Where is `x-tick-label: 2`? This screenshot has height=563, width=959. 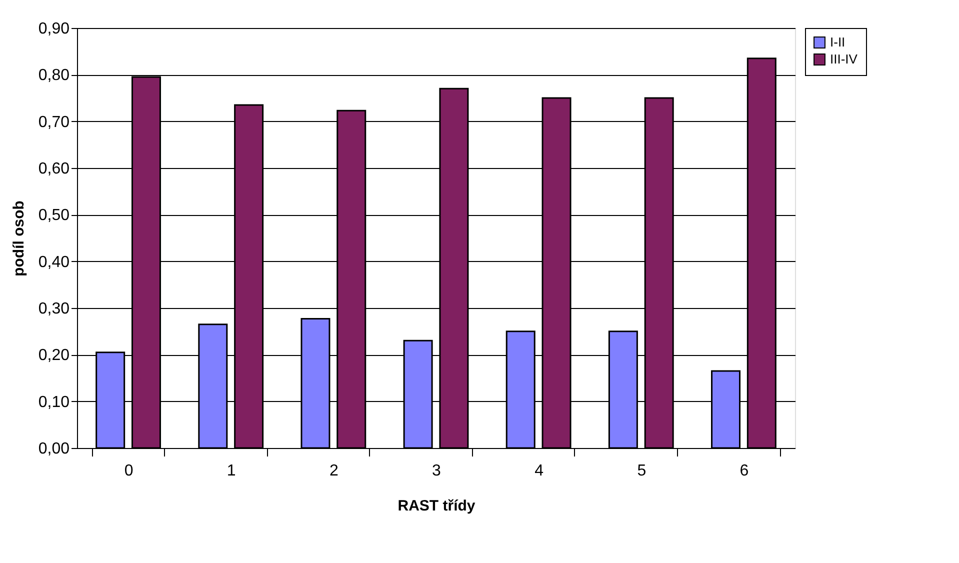 x-tick-label: 2 is located at coordinates (333, 471).